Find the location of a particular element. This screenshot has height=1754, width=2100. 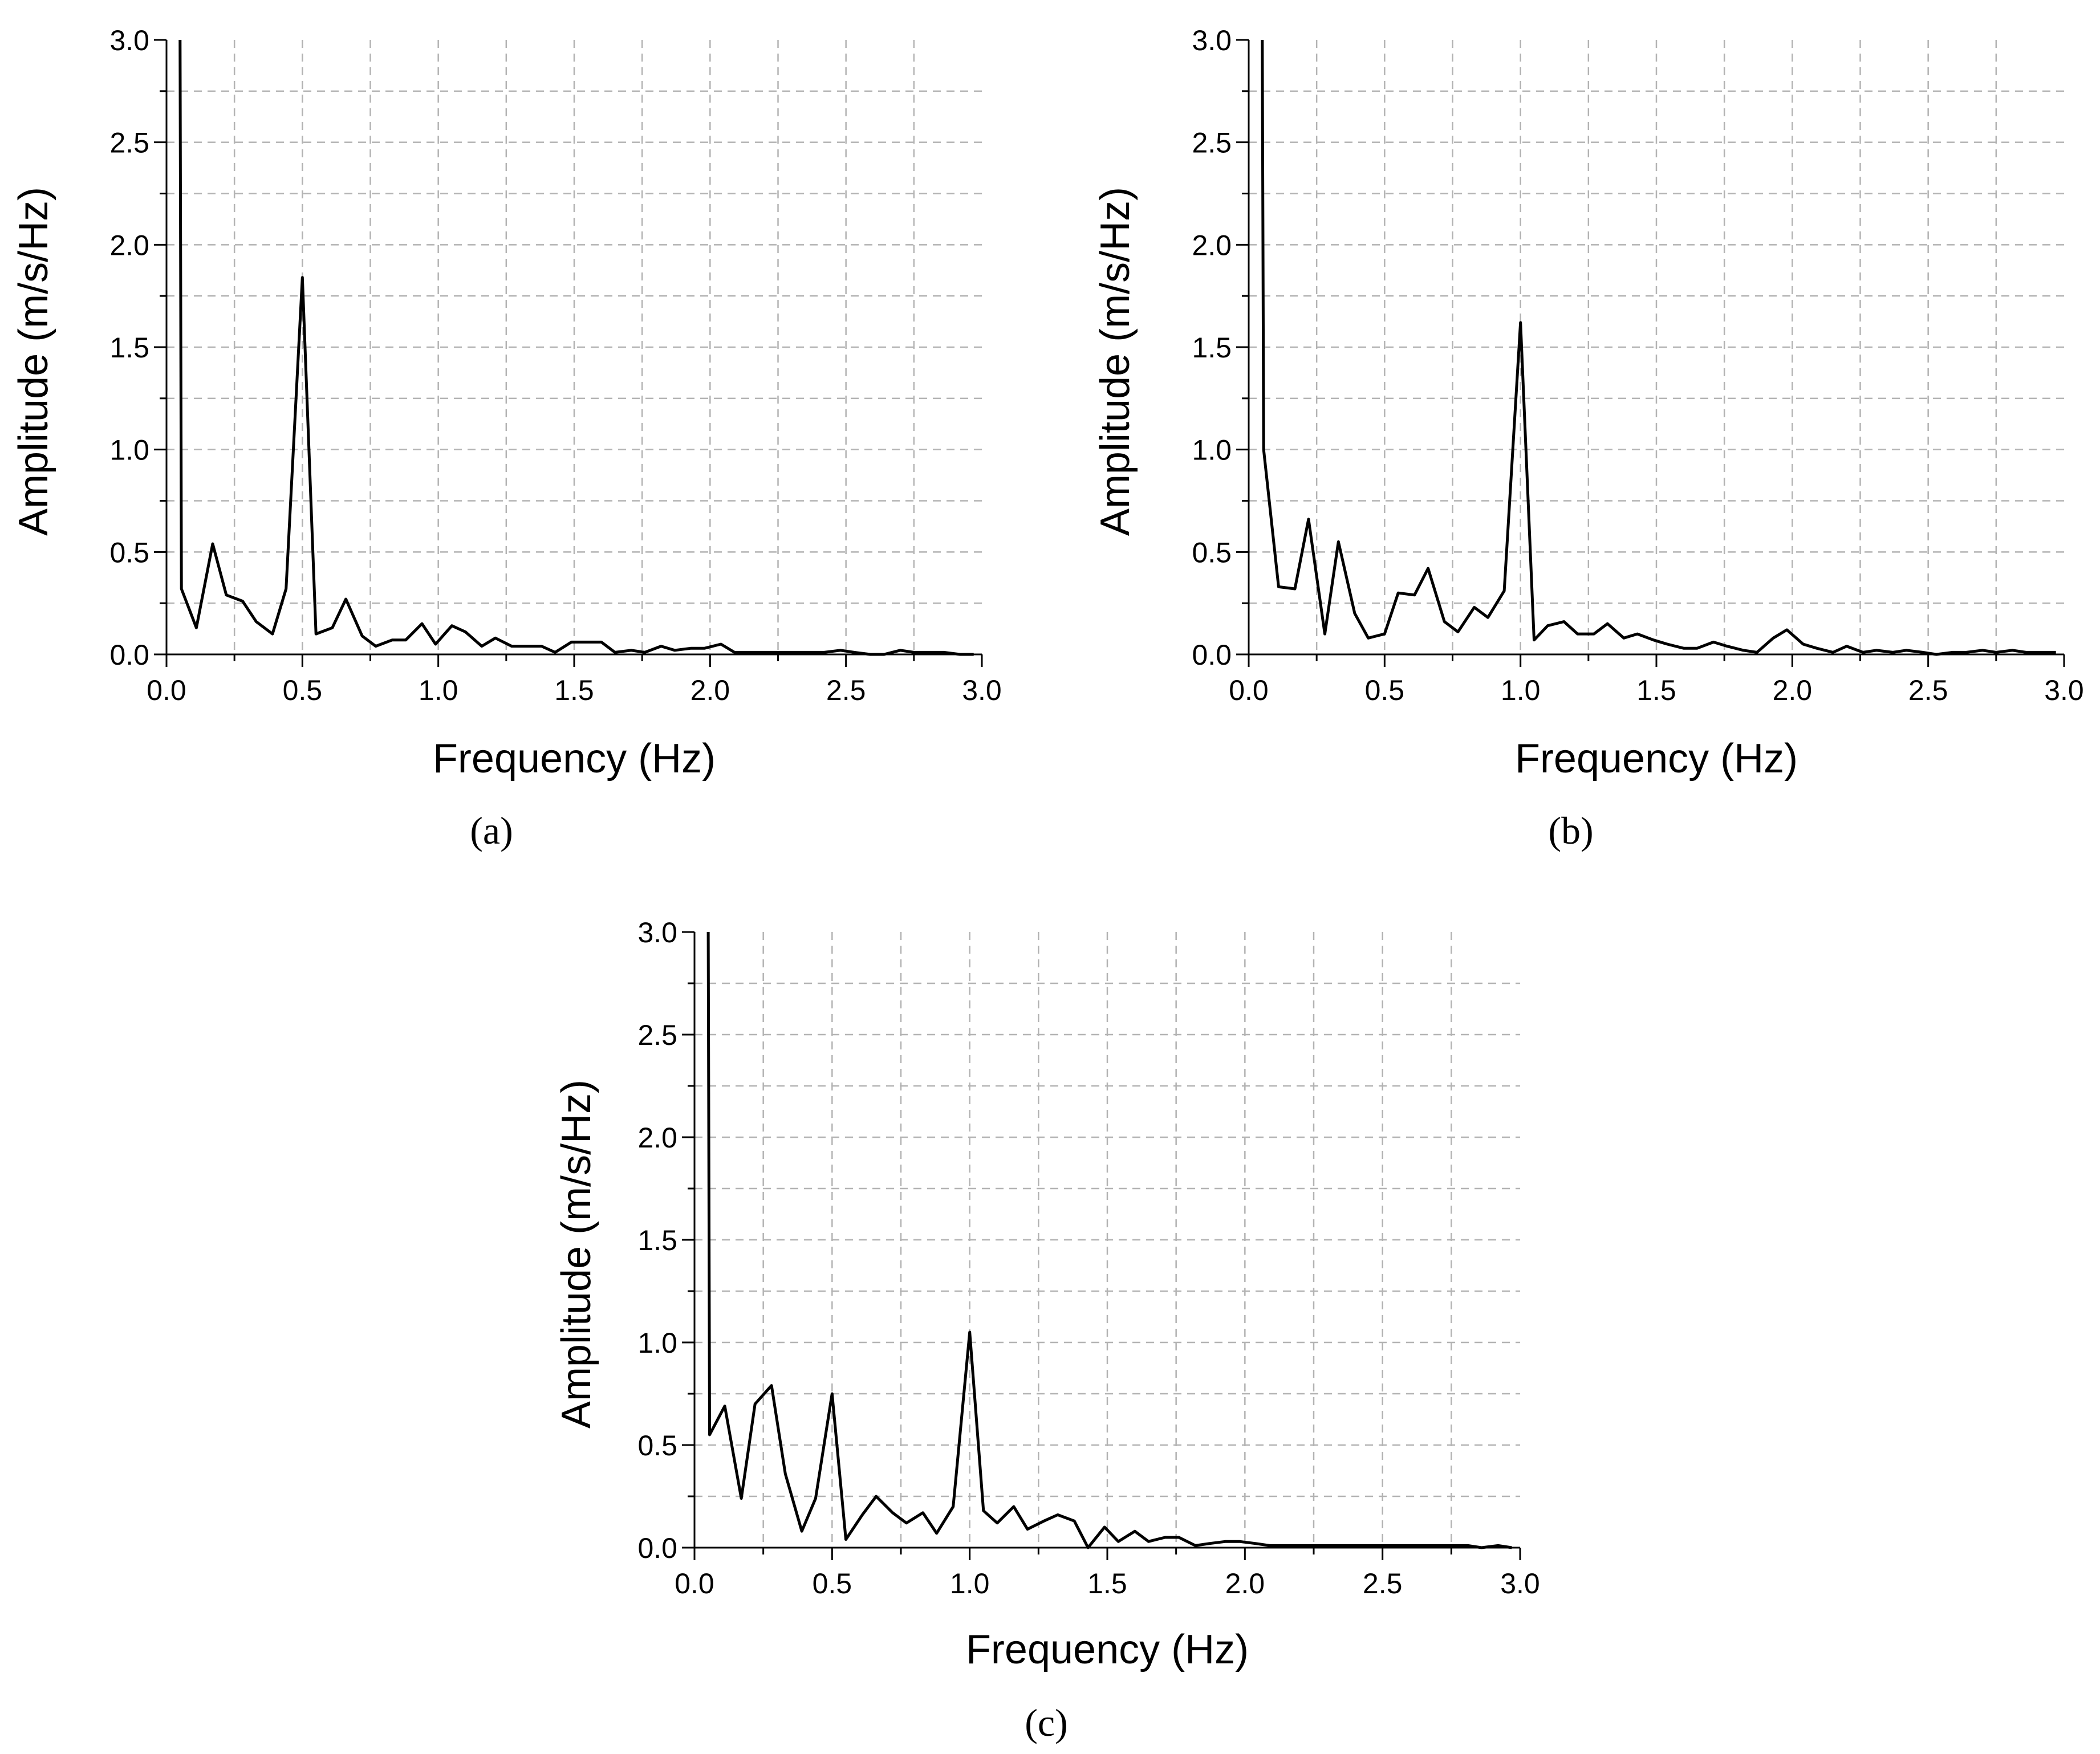

panel-label: (a) is located at coordinates (491, 830).